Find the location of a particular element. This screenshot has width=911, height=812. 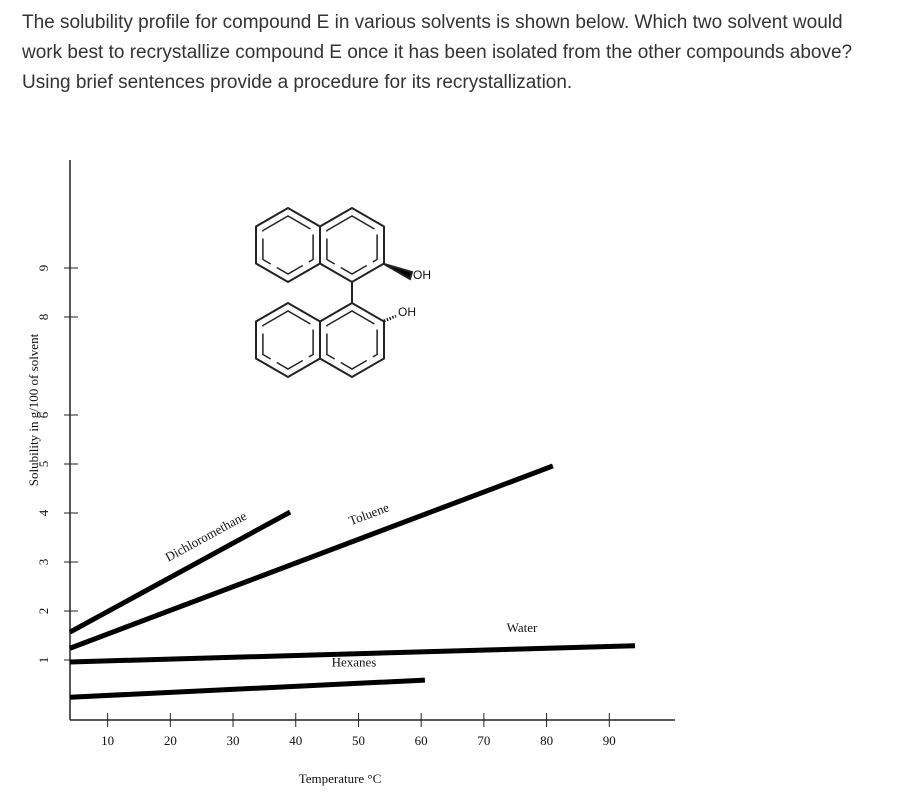

x-tick-label: 70 is located at coordinates (483, 740).